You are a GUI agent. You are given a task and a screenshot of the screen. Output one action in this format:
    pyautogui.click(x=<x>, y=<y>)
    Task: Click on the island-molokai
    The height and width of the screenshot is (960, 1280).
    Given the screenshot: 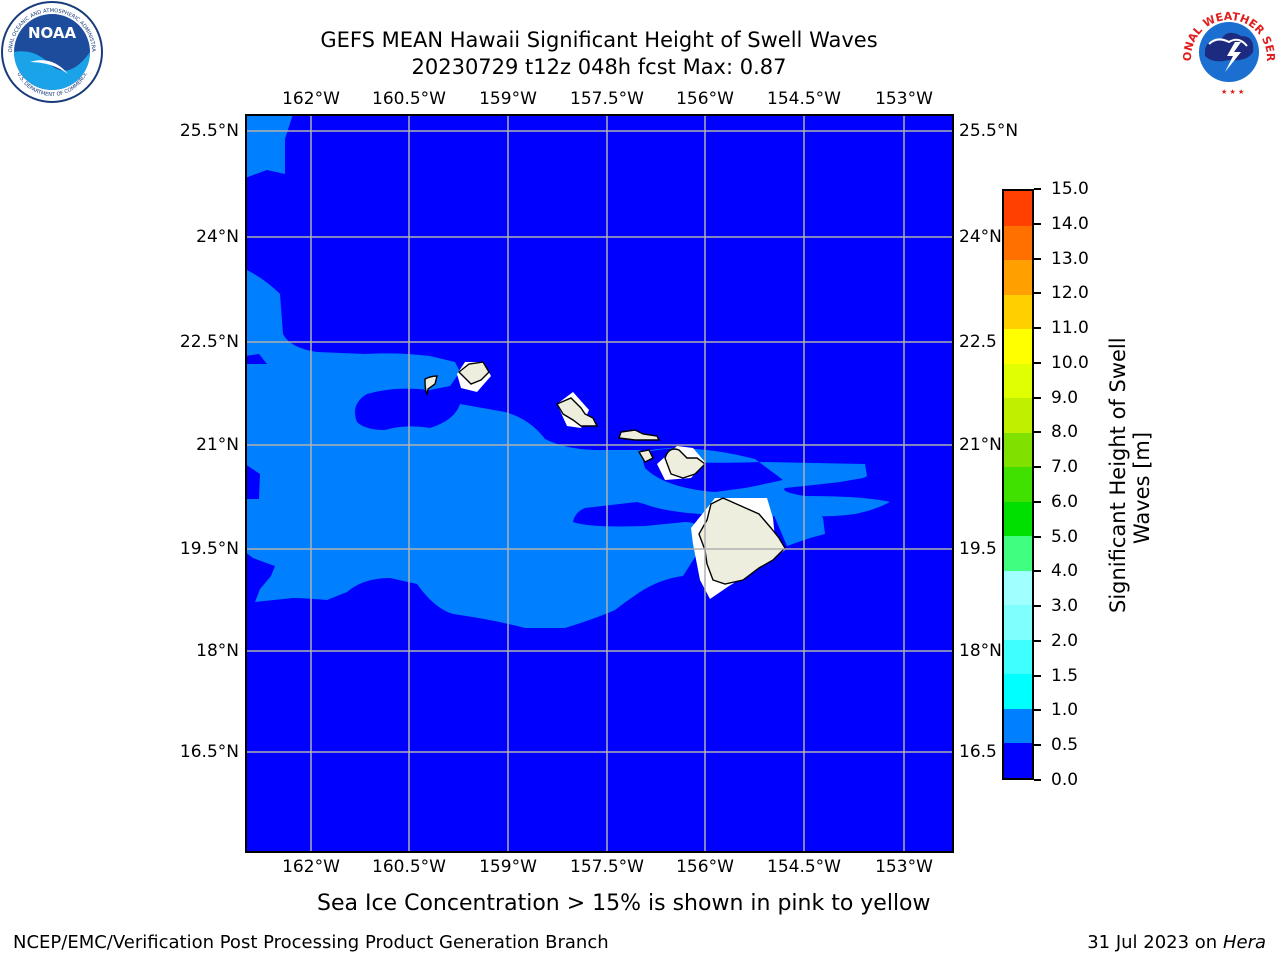 What is the action you would take?
    pyautogui.click(x=639, y=435)
    